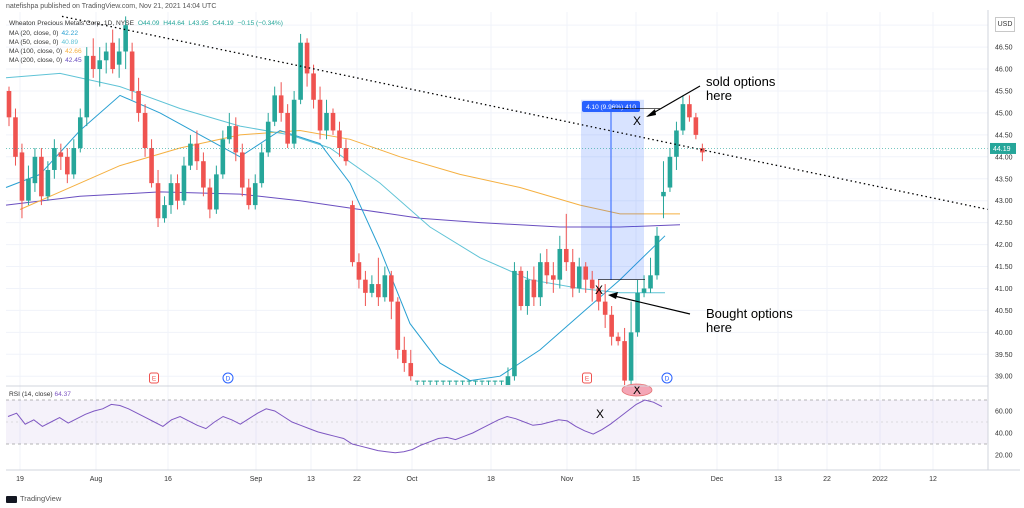 The width and height of the screenshot is (1024, 508). What do you see at coordinates (260, 23) in the screenshot?
I see `change-value: −0.15 (−0.34%)` at bounding box center [260, 23].